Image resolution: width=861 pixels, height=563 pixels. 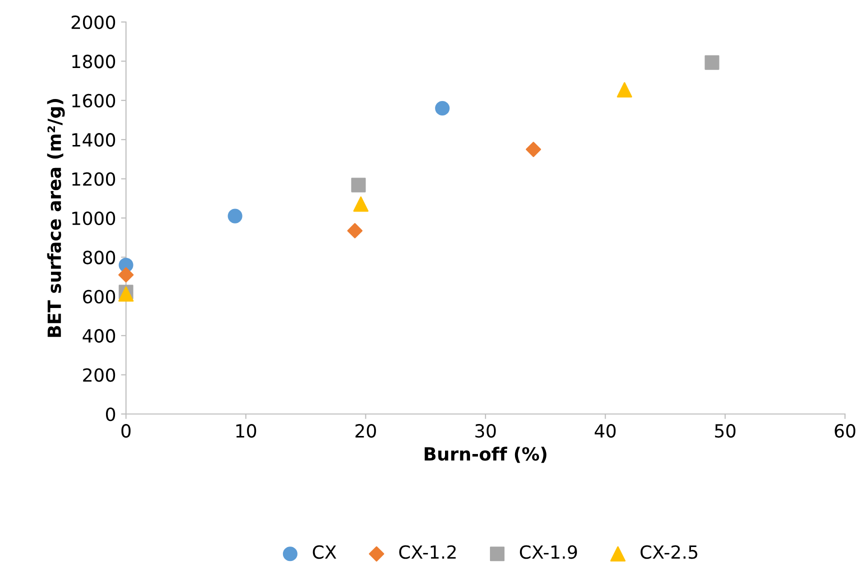 I want to click on y-tick-label: 1400, so click(x=94, y=140).